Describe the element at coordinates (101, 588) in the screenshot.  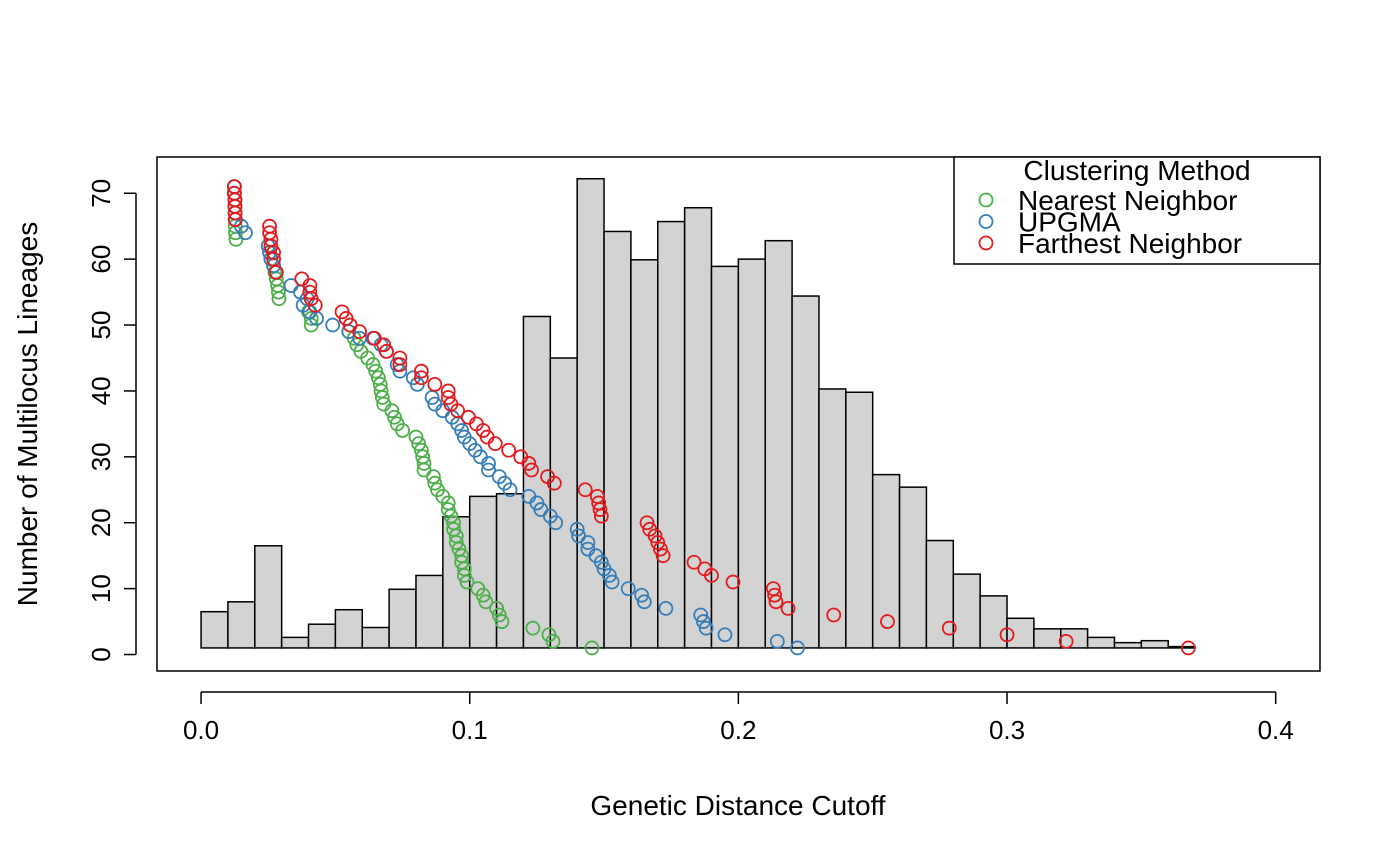
I see `y-tick-label-1: 10` at that location.